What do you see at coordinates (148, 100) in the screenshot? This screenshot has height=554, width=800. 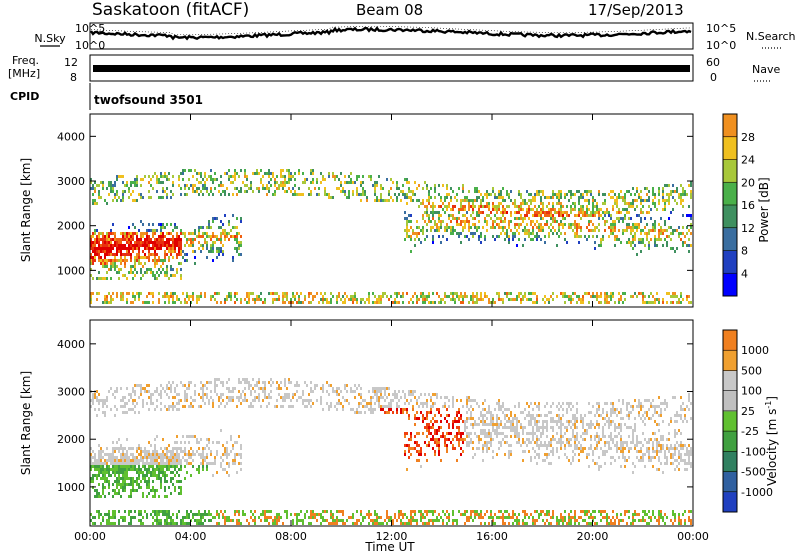 I see `cpid-value: twofsound 3501` at bounding box center [148, 100].